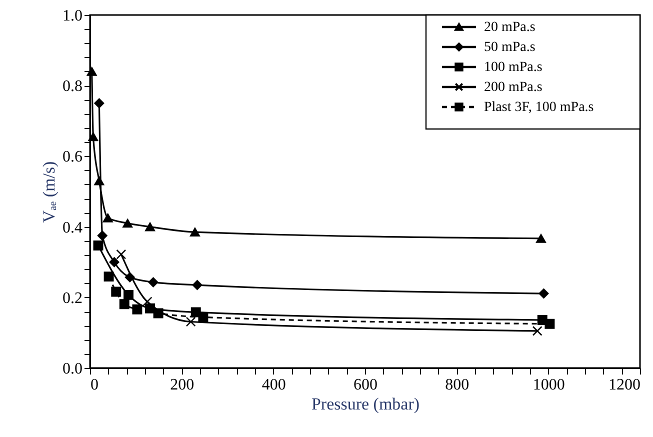  I want to click on y-tick-label: 0.4, so click(72, 227).